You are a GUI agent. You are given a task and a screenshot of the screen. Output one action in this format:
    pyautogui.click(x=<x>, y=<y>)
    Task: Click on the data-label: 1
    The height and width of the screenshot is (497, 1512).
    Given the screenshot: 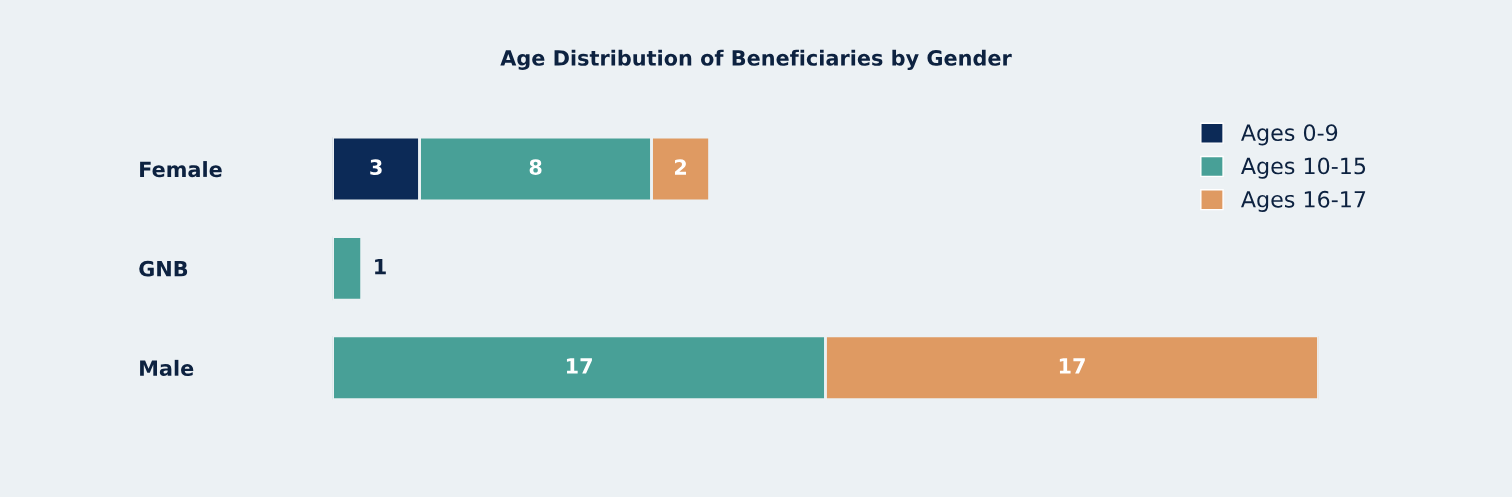 What is the action you would take?
    pyautogui.click(x=380, y=266)
    